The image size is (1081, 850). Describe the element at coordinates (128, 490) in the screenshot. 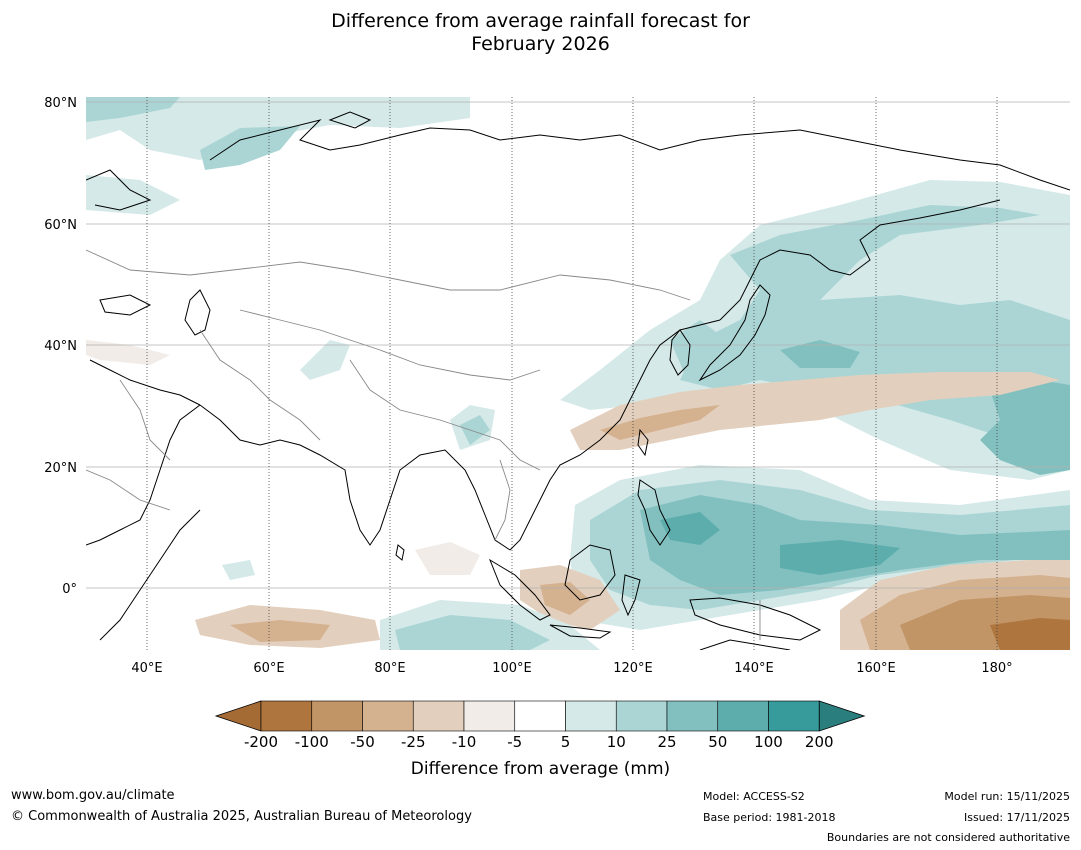

I see `border-africa` at that location.